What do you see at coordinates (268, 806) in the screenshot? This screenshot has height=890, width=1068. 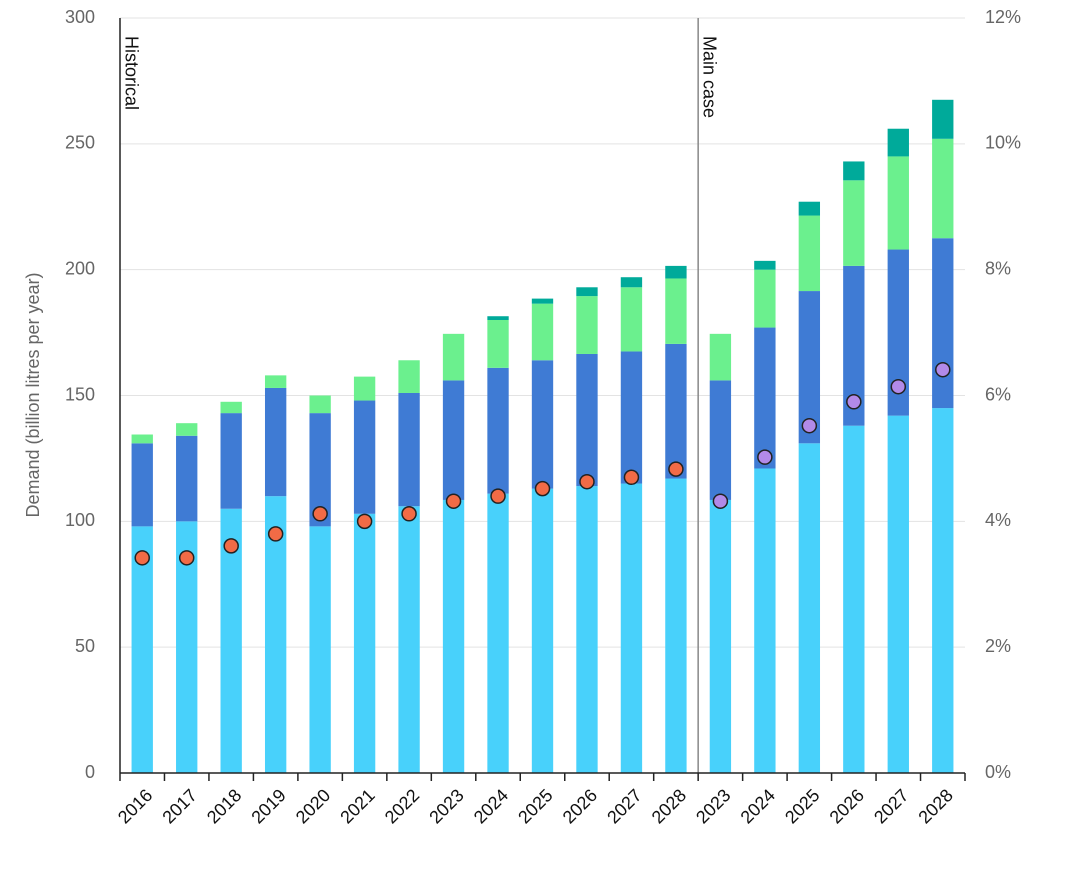 I see `x-tick-label: 2019` at bounding box center [268, 806].